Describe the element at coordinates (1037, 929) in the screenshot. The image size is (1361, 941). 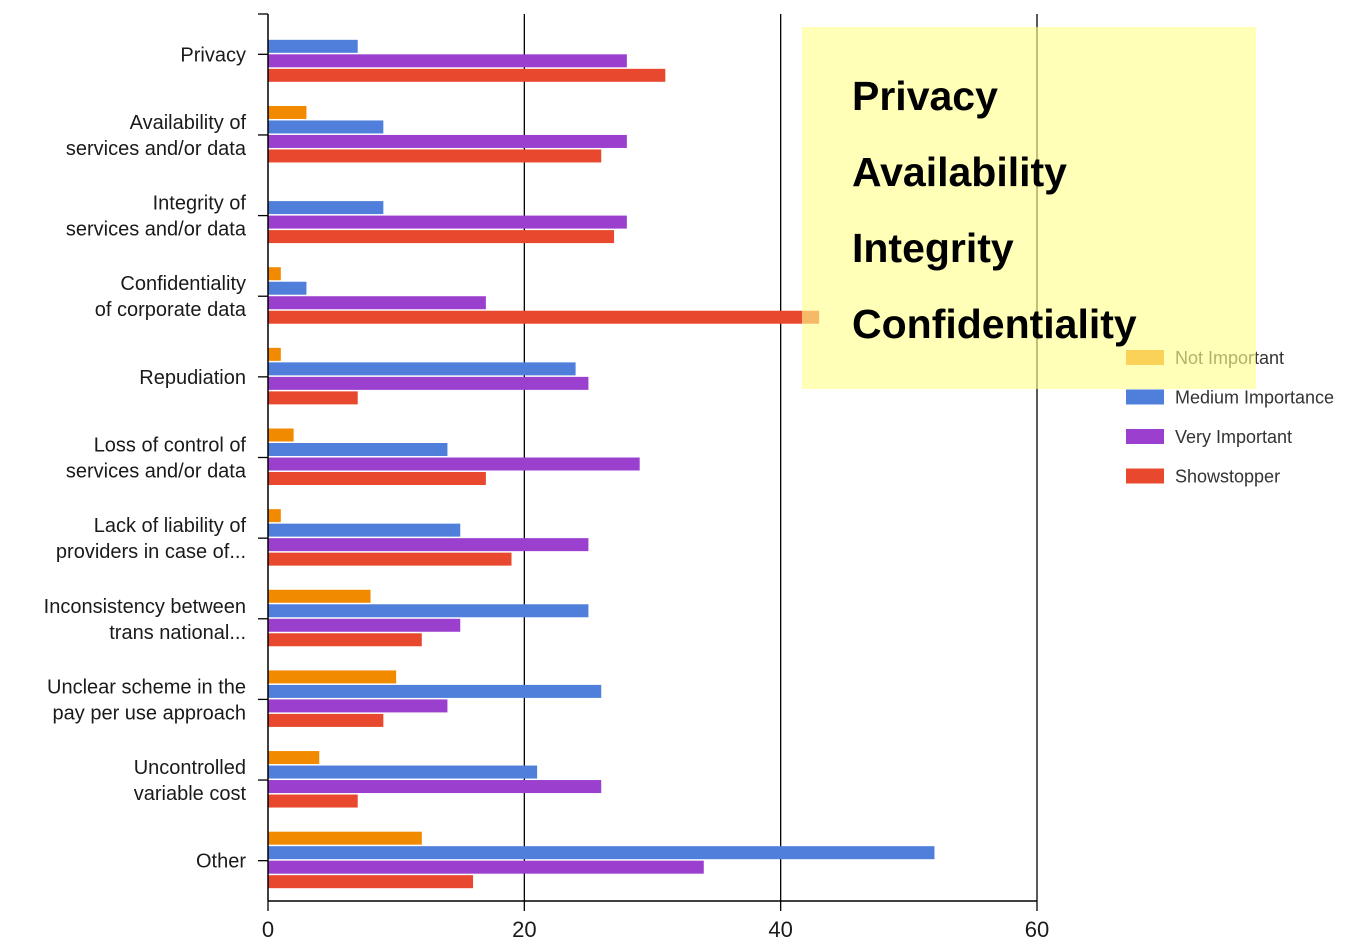
I see `x-tick-label: 60` at that location.